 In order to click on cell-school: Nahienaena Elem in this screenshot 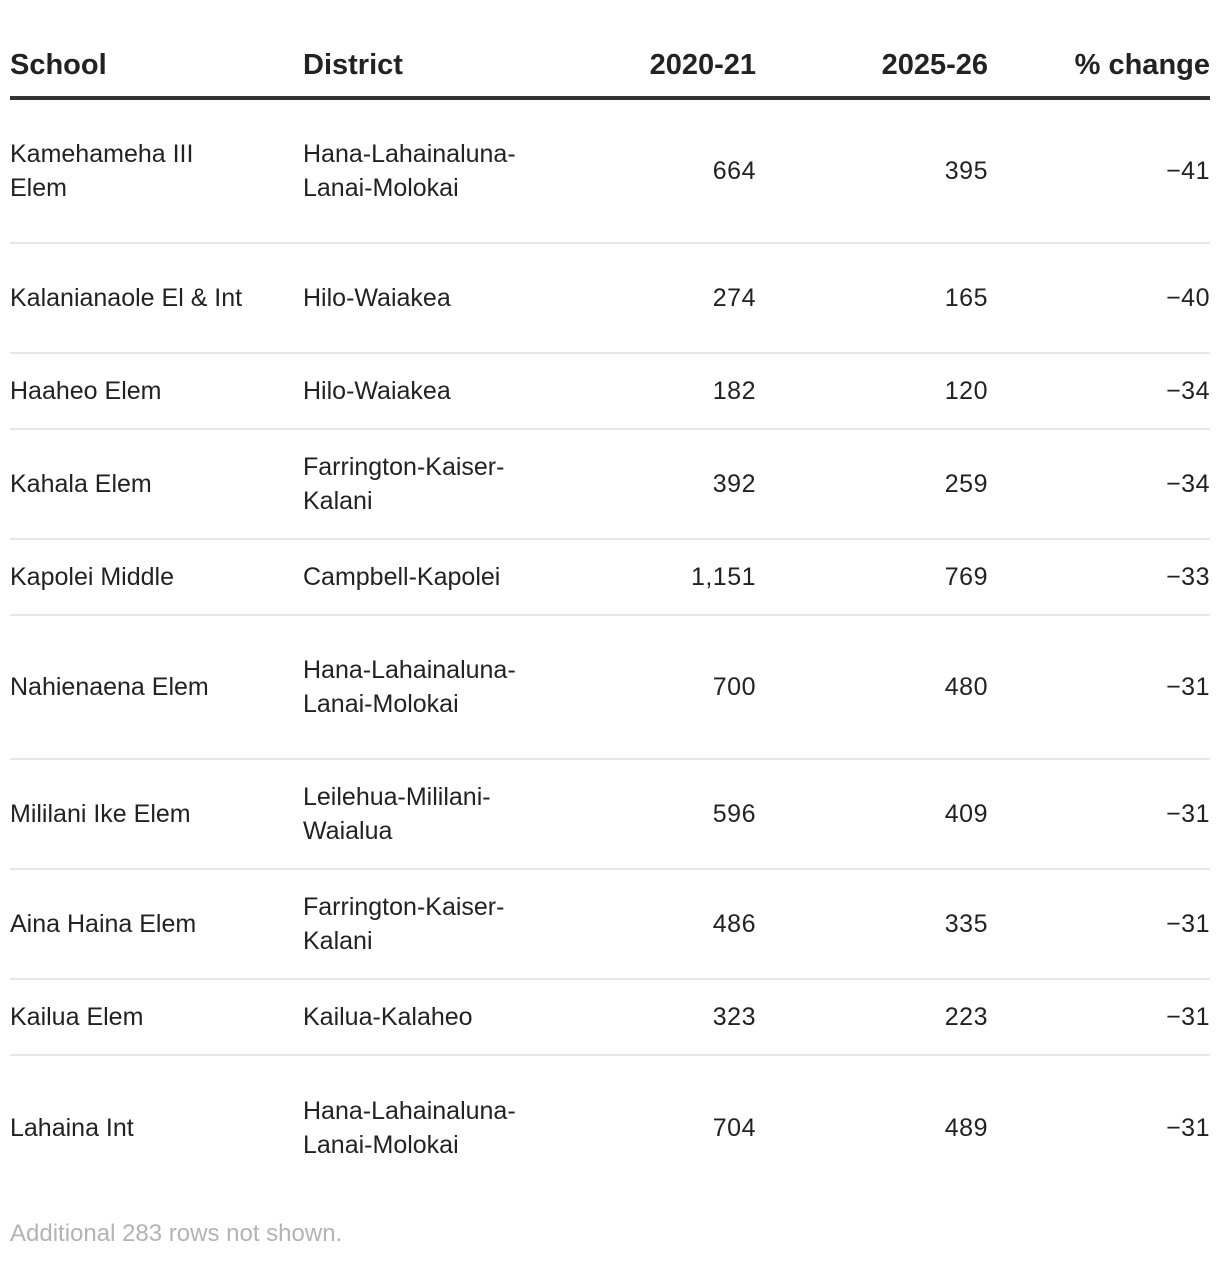, I will do `click(156, 687)`.